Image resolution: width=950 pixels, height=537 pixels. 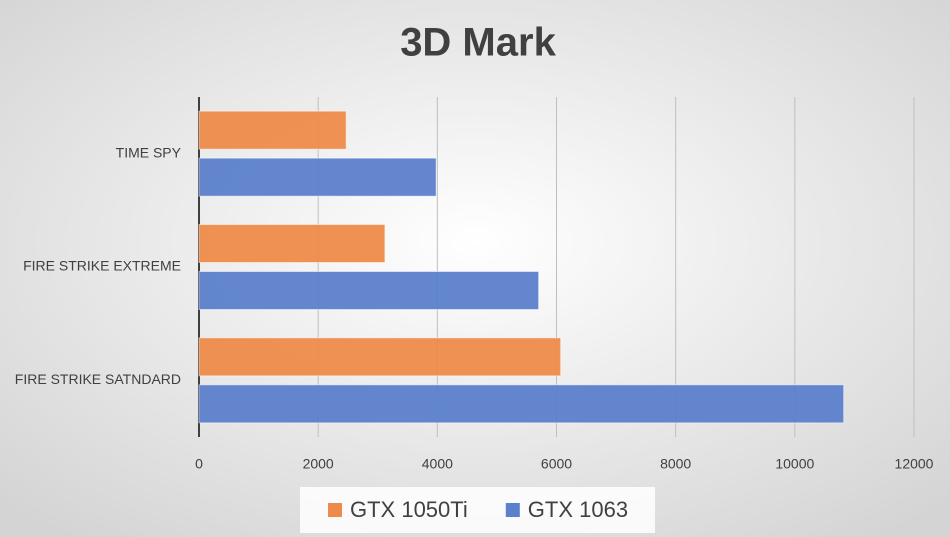 What do you see at coordinates (98, 379) in the screenshot?
I see `y-tick-label: FIRE STRIKE SATNDARD` at bounding box center [98, 379].